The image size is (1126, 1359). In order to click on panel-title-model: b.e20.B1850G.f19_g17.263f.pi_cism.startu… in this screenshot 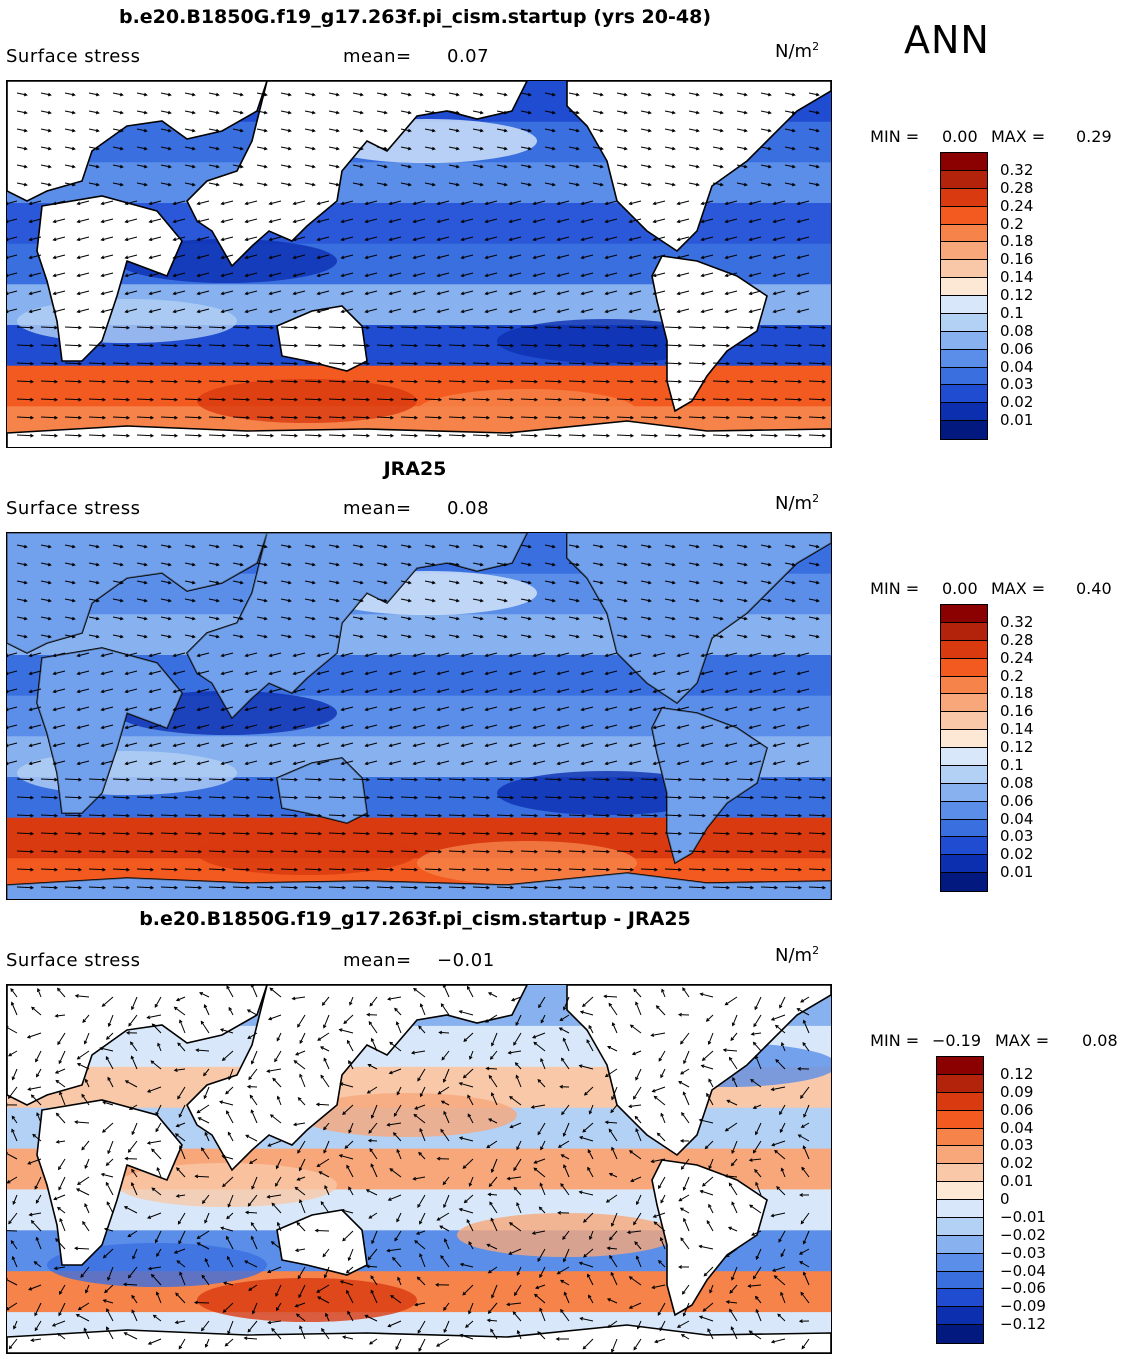, I will do `click(415, 17)`.